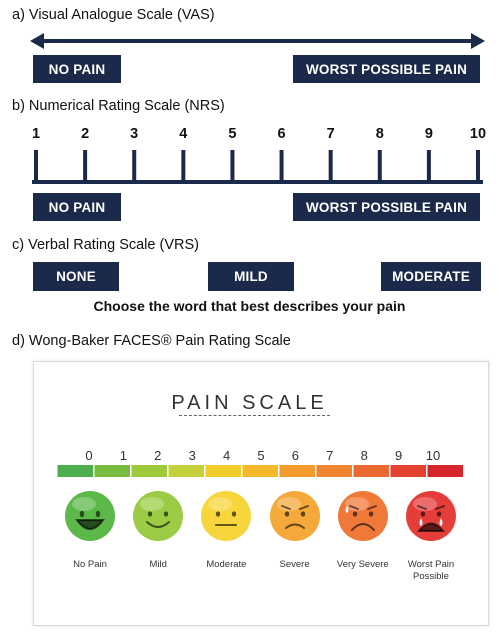 The image size is (499, 638). What do you see at coordinates (113, 15) in the screenshot?
I see `vas-heading: a) Visual Analogue Scale (VAS)` at bounding box center [113, 15].